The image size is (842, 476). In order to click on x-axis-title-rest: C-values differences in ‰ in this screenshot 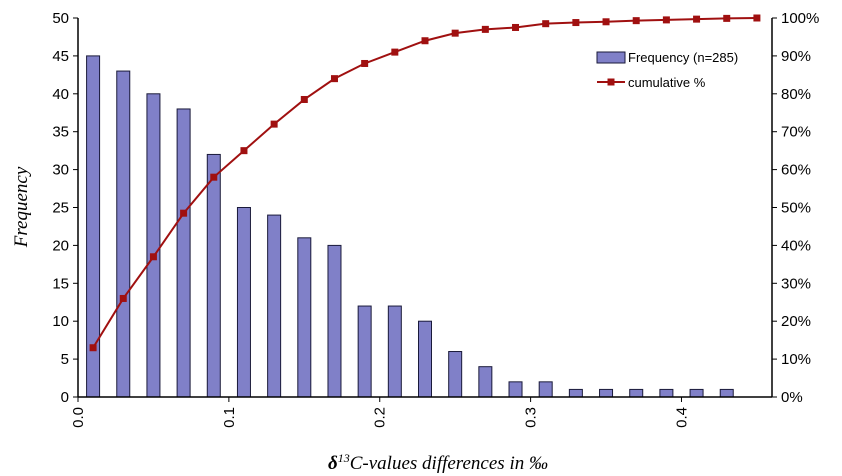, I will do `click(449, 463)`.